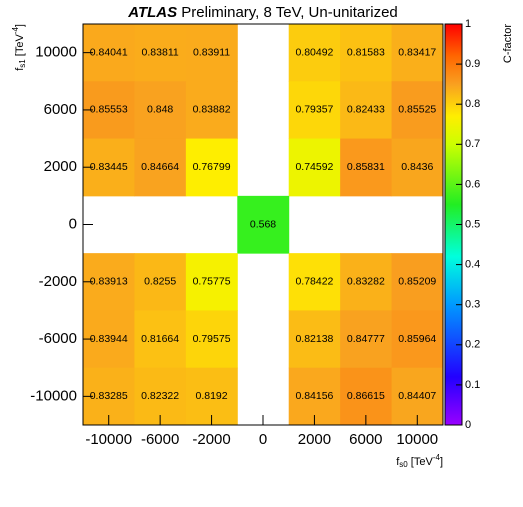 This screenshot has width=523, height=507. I want to click on cell-label: 0.76799, so click(212, 167).